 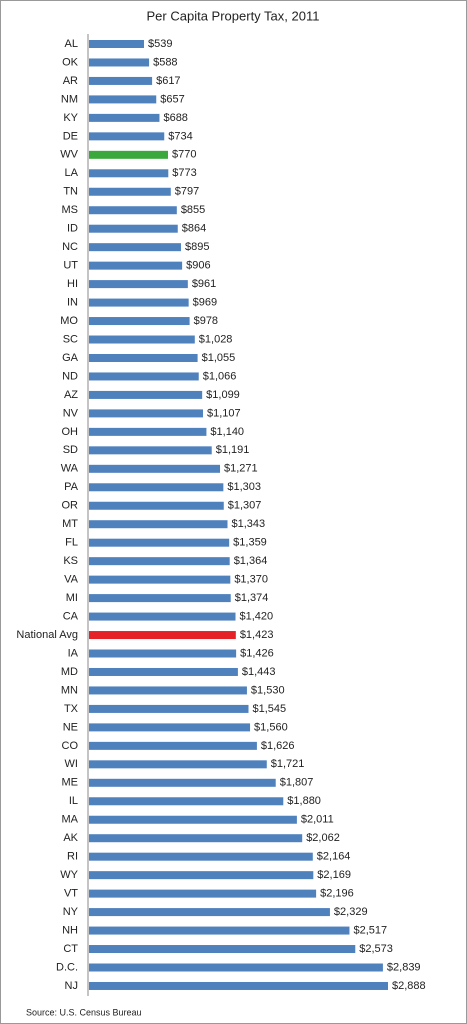 What do you see at coordinates (268, 690) in the screenshot?
I see `value-label: $1,530` at bounding box center [268, 690].